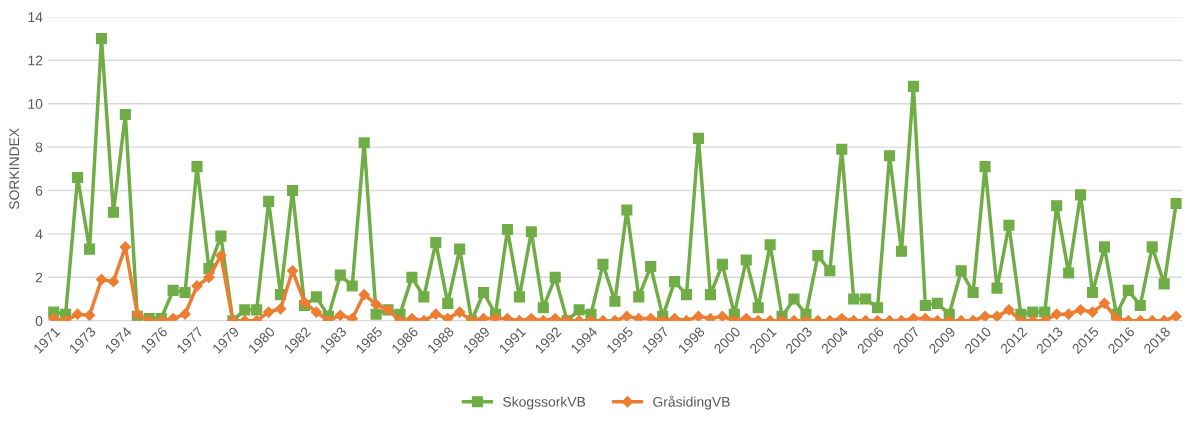 This screenshot has height=422, width=1194. What do you see at coordinates (691, 402) in the screenshot?
I see `legend-label: GråsidingVB` at bounding box center [691, 402].